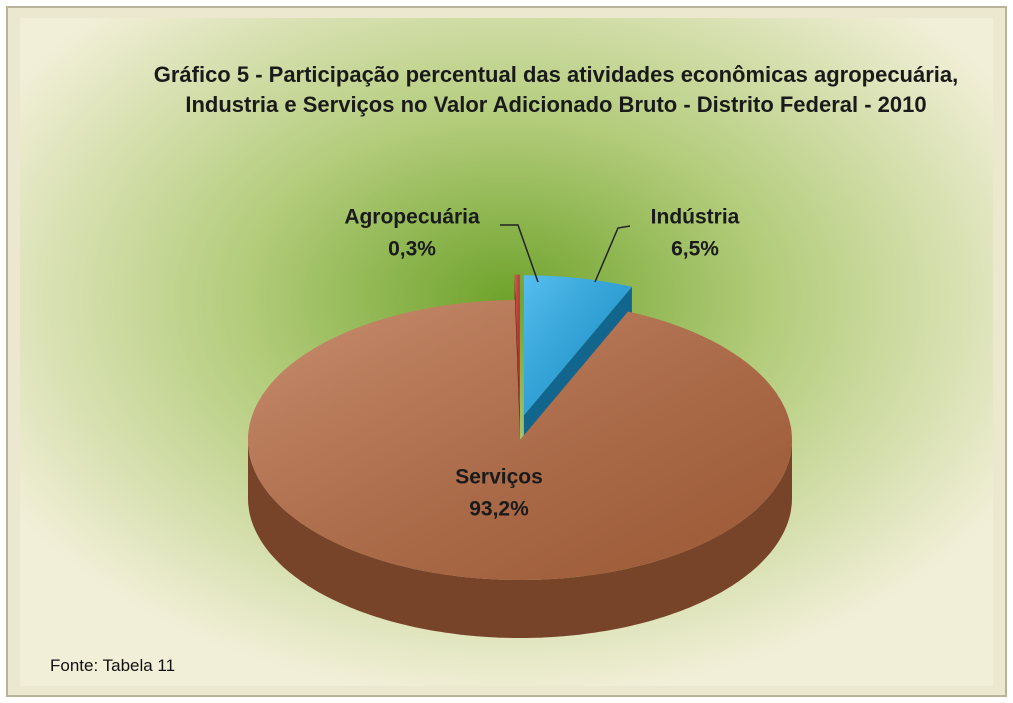 This screenshot has width=1013, height=703. What do you see at coordinates (113, 665) in the screenshot?
I see `source-note: Fonte: Tabela 11` at bounding box center [113, 665].